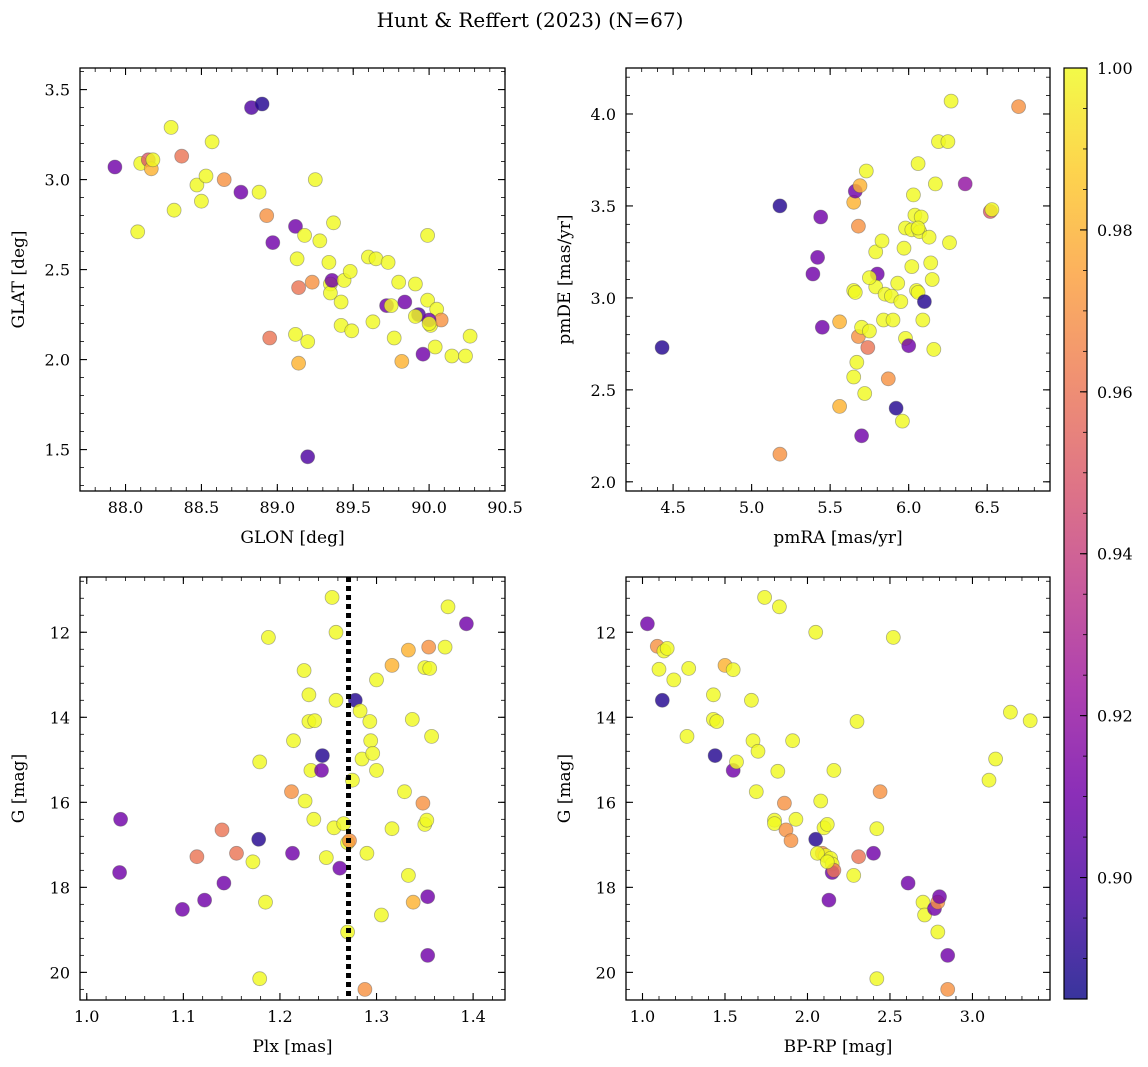 This screenshot has width=1148, height=1067. Describe the element at coordinates (530, 20) in the screenshot. I see `figure-title: Hunt & Reffert (2023) (N=67)` at that location.